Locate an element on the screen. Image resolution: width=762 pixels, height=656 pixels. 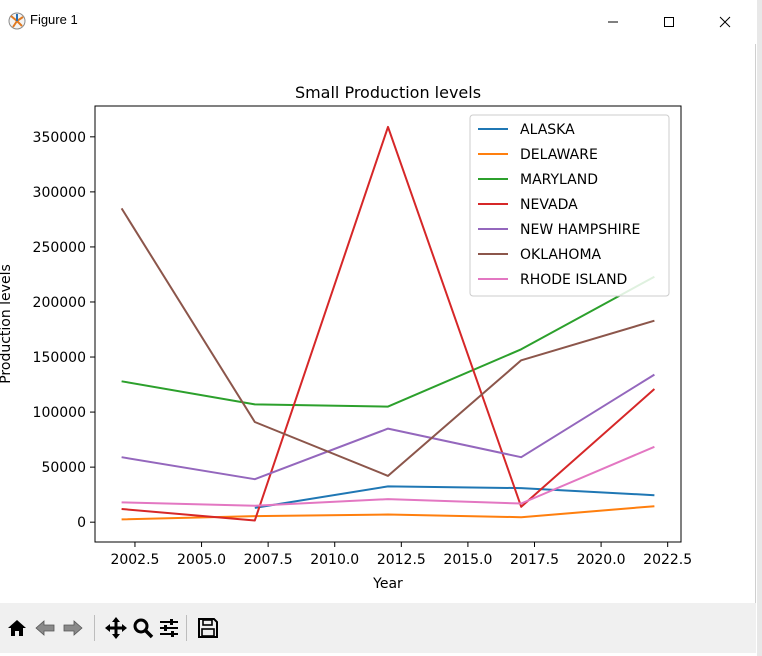
y-tick-label: 250000 is located at coordinates (59, 248).